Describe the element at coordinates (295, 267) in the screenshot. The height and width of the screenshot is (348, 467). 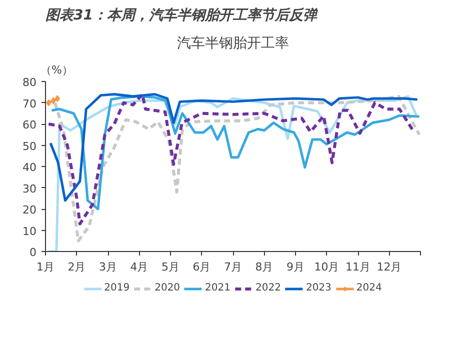
I see `x-tick-label: 9月` at that location.